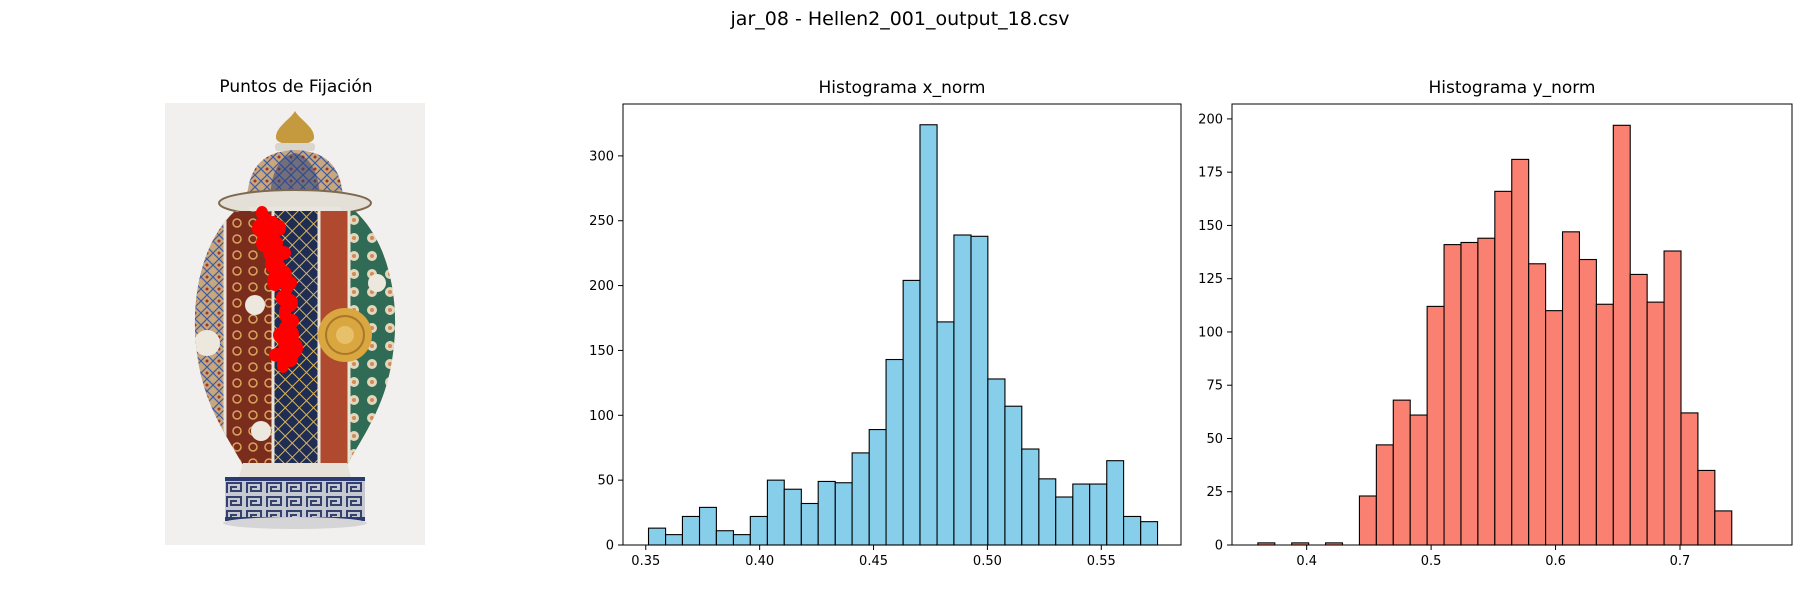 Image resolution: width=1800 pixels, height=600 pixels. What do you see at coordinates (1680, 559) in the screenshot?
I see `x-tick-label: 0.7` at bounding box center [1680, 559].